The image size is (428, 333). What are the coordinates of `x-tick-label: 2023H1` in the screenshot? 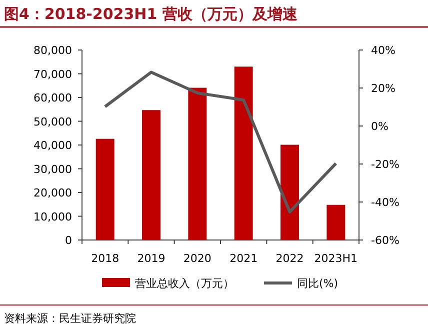 It's located at (336, 258).